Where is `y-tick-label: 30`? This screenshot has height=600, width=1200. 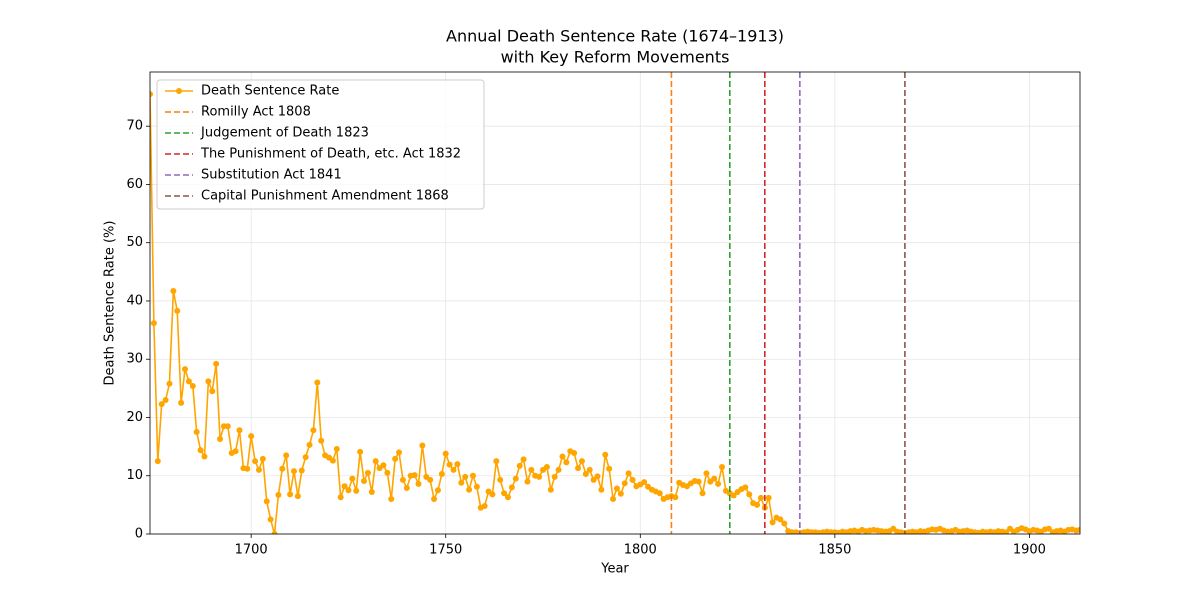 y-tick-label: 30 is located at coordinates (134, 359).